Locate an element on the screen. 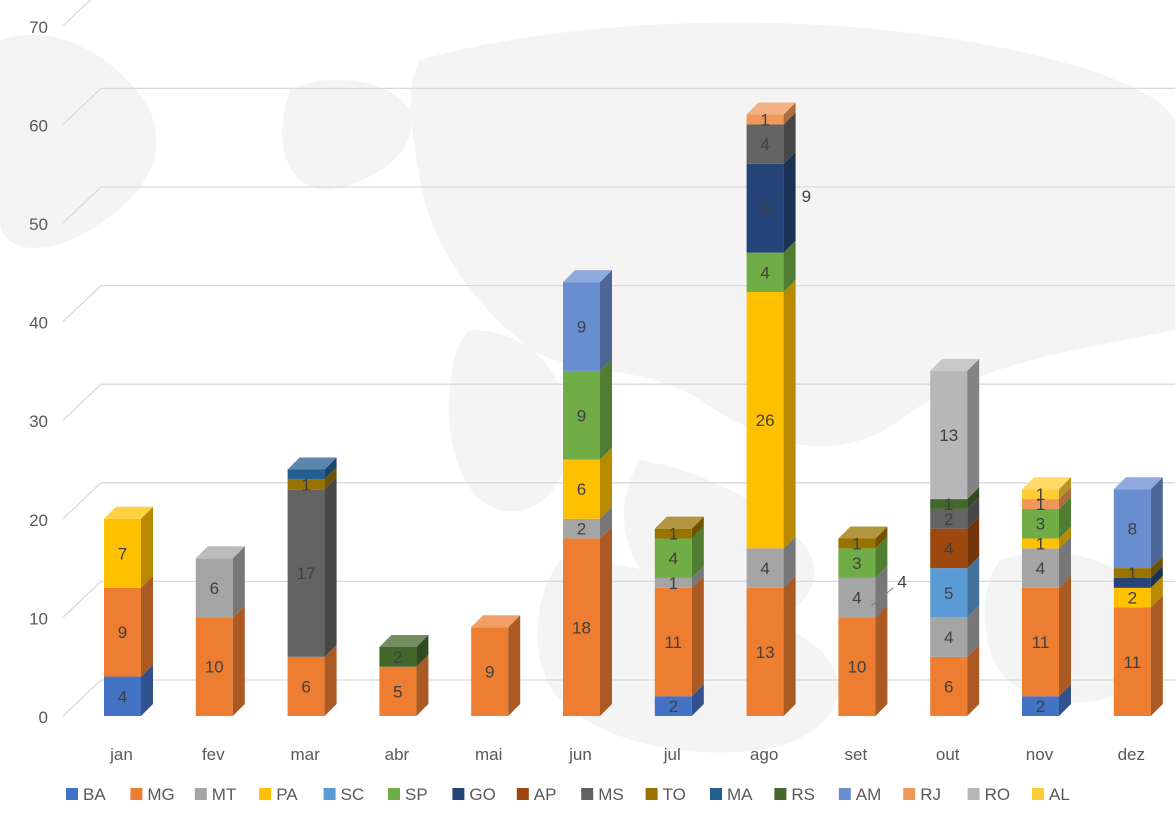 Image resolution: width=1175 pixels, height=815 pixels. data-label-nov-ba: 2 is located at coordinates (1040, 706).